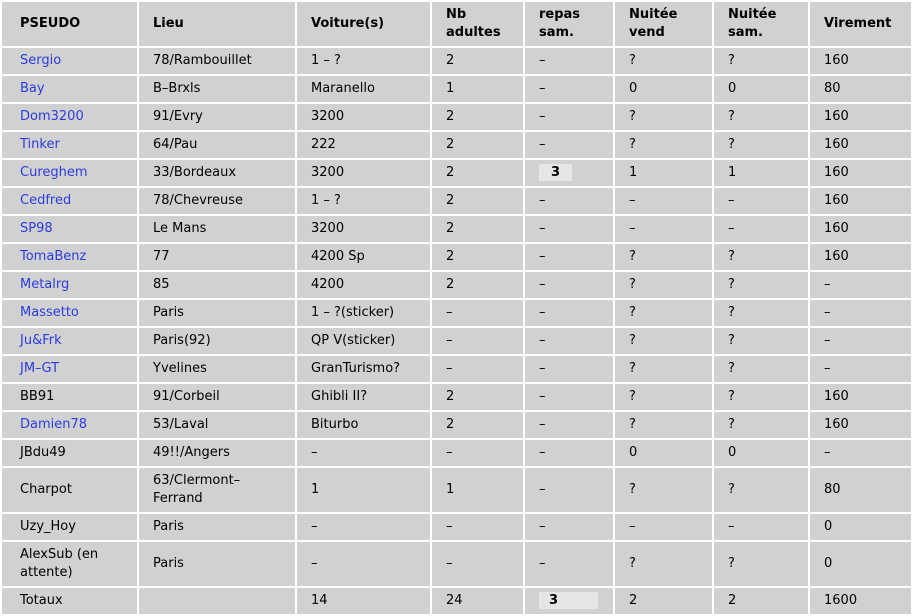 The height and width of the screenshot is (616, 913). I want to click on cell-pseudo: Sergio, so click(69, 61).